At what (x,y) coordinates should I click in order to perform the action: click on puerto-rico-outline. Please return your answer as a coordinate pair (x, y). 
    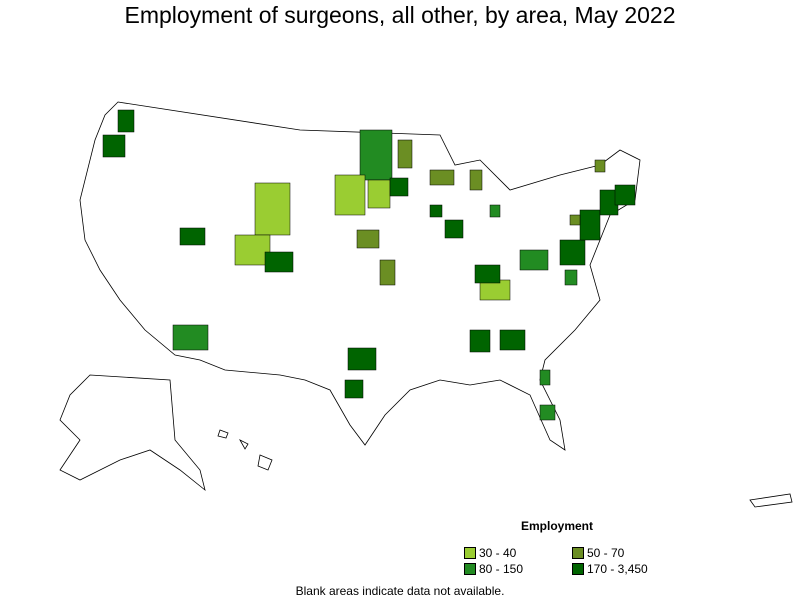
    Looking at the image, I should click on (771, 500).